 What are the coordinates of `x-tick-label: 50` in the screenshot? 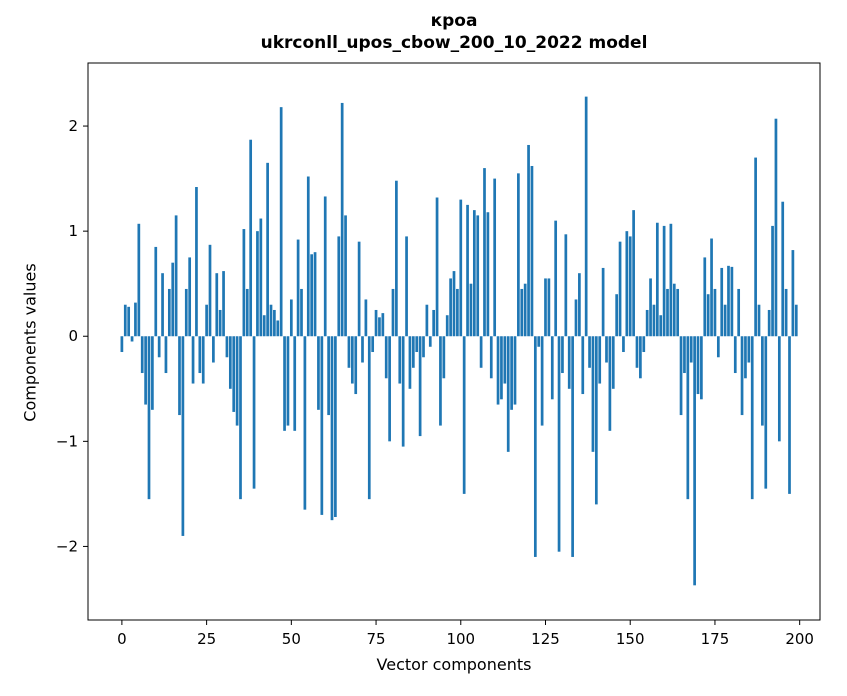 It's located at (291, 639).